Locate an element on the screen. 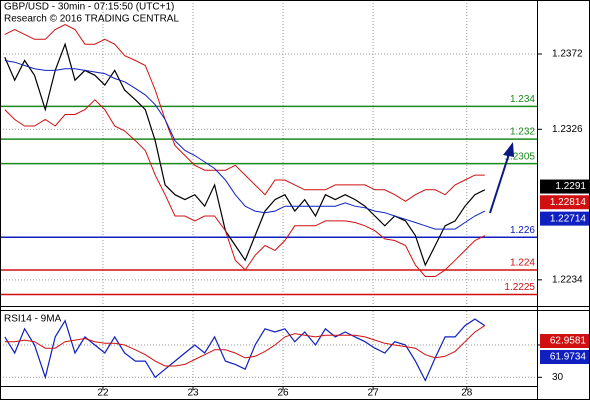 This screenshot has height=400, width=590. y-tick-label: 1.2372 is located at coordinates (567, 54).